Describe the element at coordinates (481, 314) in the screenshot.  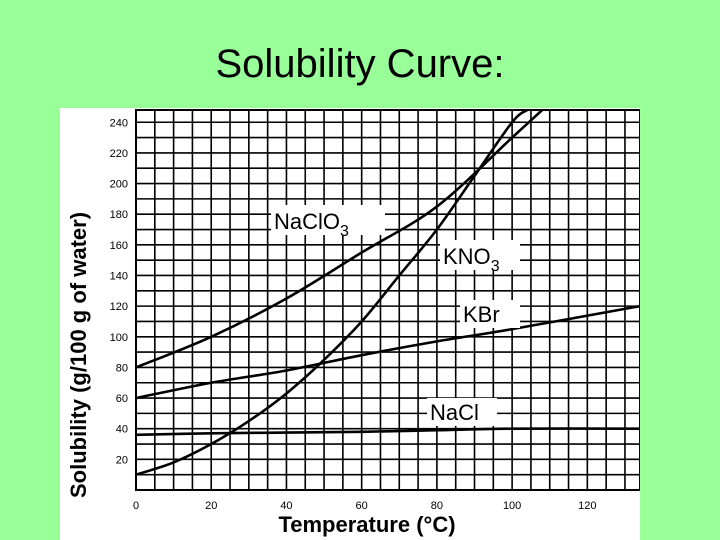
I see `series-label-kbr: KBr` at that location.